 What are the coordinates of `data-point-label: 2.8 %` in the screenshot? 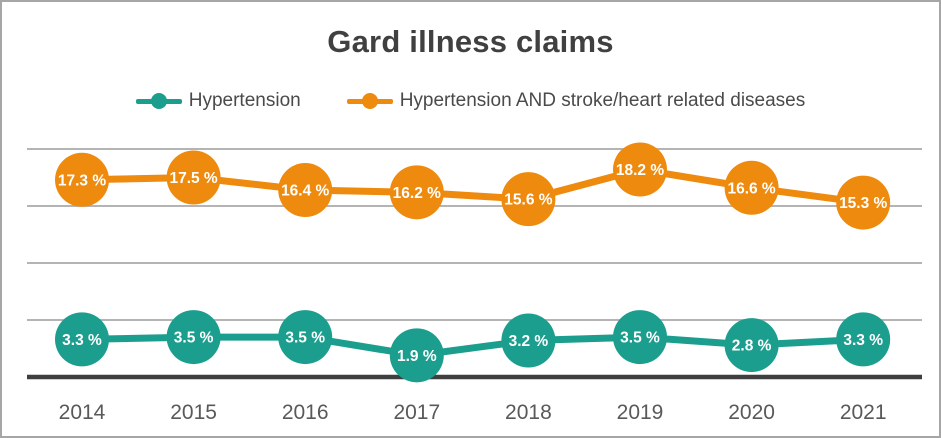 It's located at (752, 346).